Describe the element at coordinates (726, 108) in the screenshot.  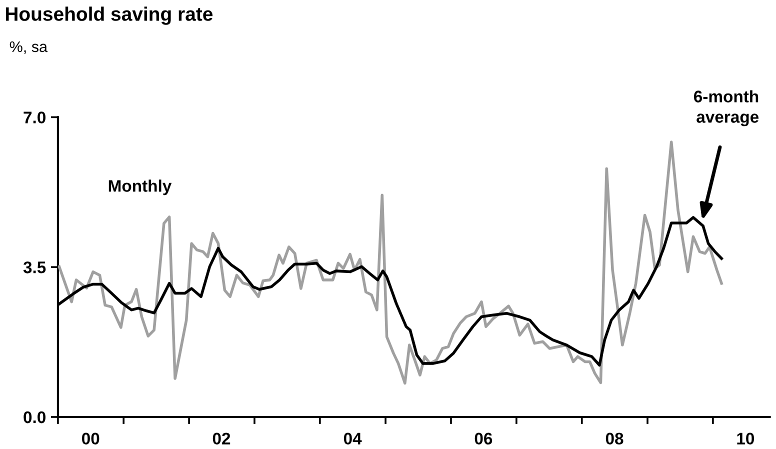
I see `text: 6-month average` at that location.